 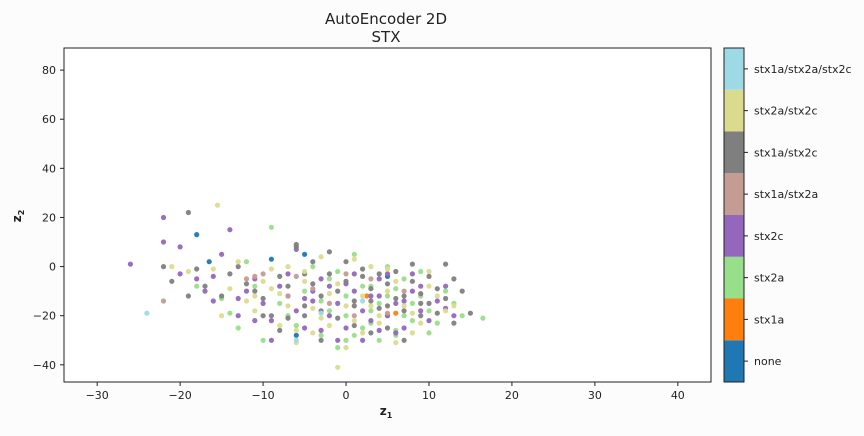 What do you see at coordinates (49, 119) in the screenshot?
I see `y-tick-label: 60` at bounding box center [49, 119].